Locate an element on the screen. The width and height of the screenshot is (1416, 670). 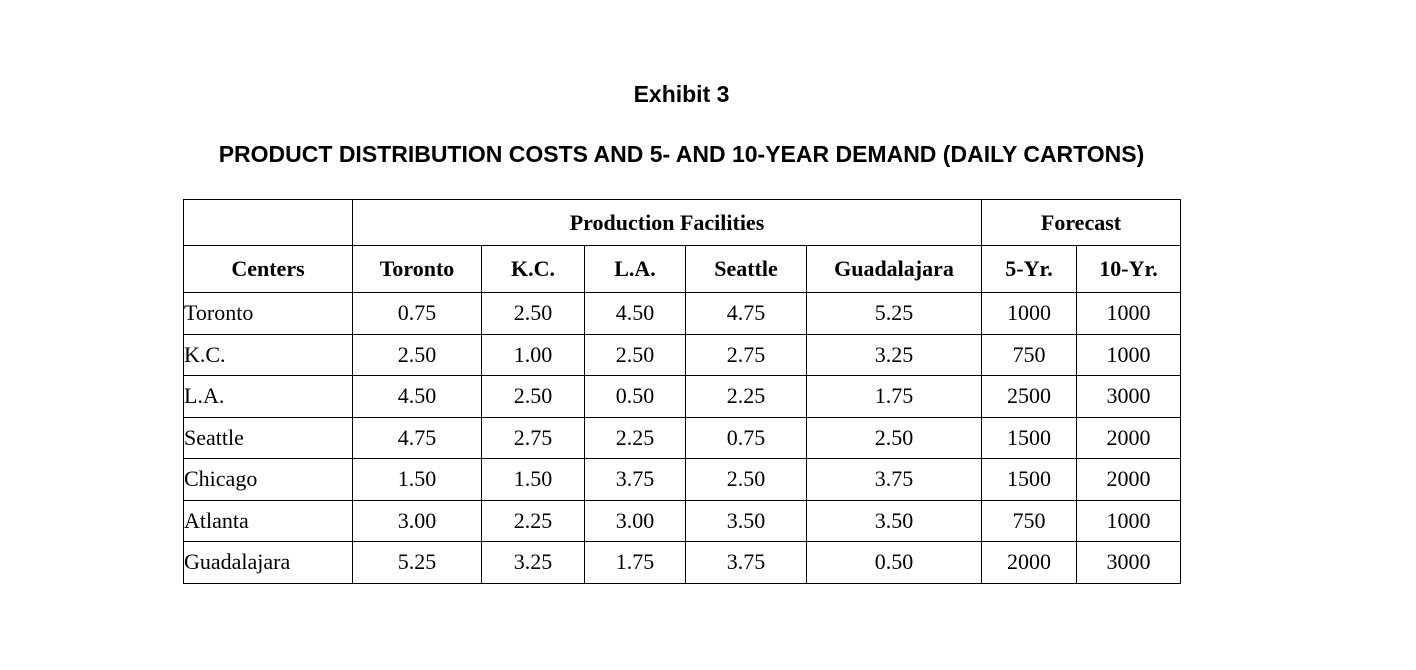
column-header: Centers is located at coordinates (268, 269).